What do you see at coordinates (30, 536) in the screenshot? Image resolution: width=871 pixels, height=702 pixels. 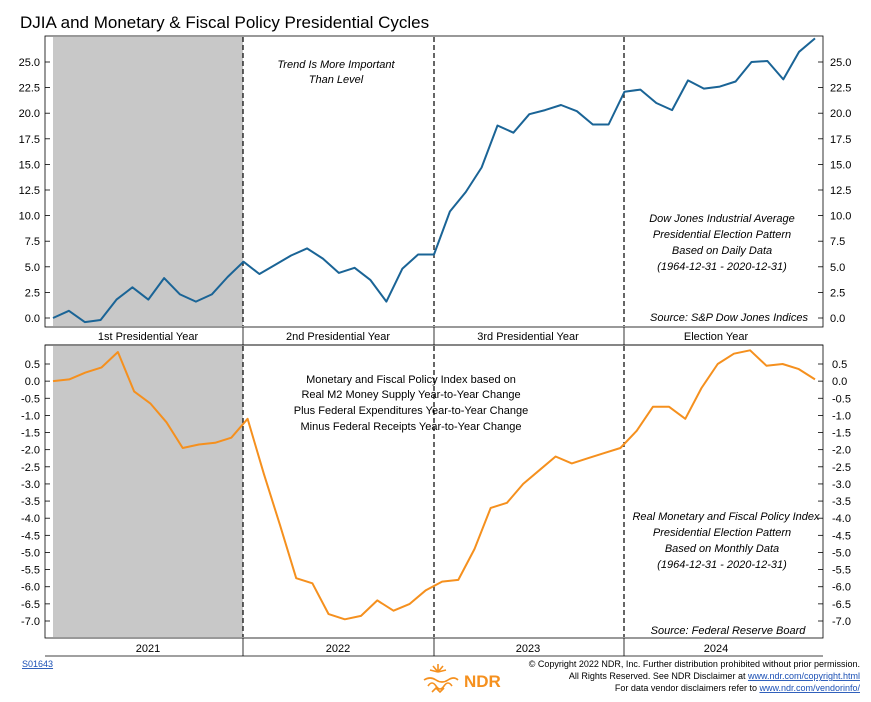 I see `bottom-left-tick-label: -4.5` at bounding box center [30, 536].